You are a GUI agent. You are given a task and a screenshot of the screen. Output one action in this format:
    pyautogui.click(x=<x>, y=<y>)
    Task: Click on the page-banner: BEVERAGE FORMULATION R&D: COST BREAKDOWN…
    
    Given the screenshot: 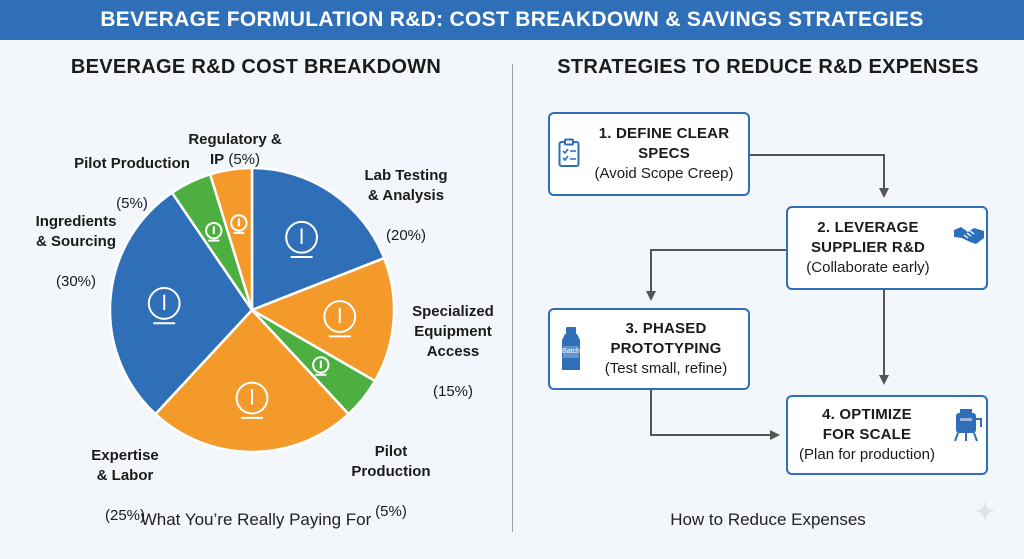 What is the action you would take?
    pyautogui.click(x=512, y=20)
    